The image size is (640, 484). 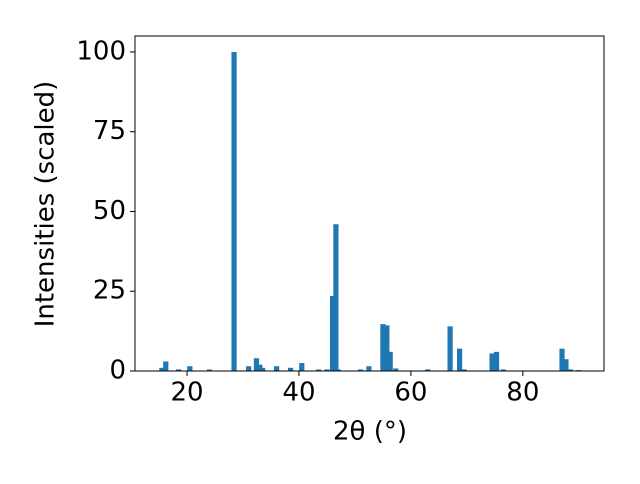 What do you see at coordinates (370, 432) in the screenshot?
I see `x-axis-label: 2θ (°)` at bounding box center [370, 432].